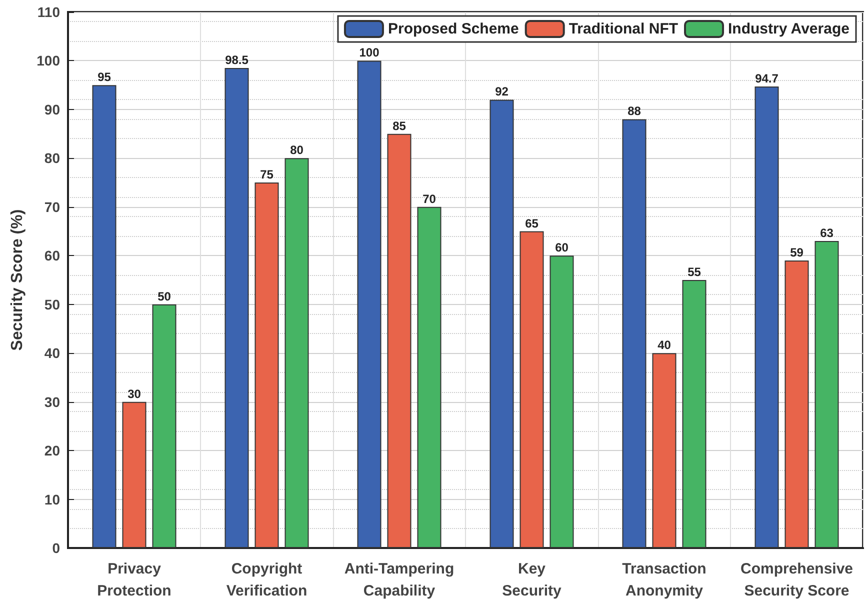 This screenshot has width=866, height=602. What do you see at coordinates (52, 450) in the screenshot?
I see `y-tick-label: 20` at bounding box center [52, 450].